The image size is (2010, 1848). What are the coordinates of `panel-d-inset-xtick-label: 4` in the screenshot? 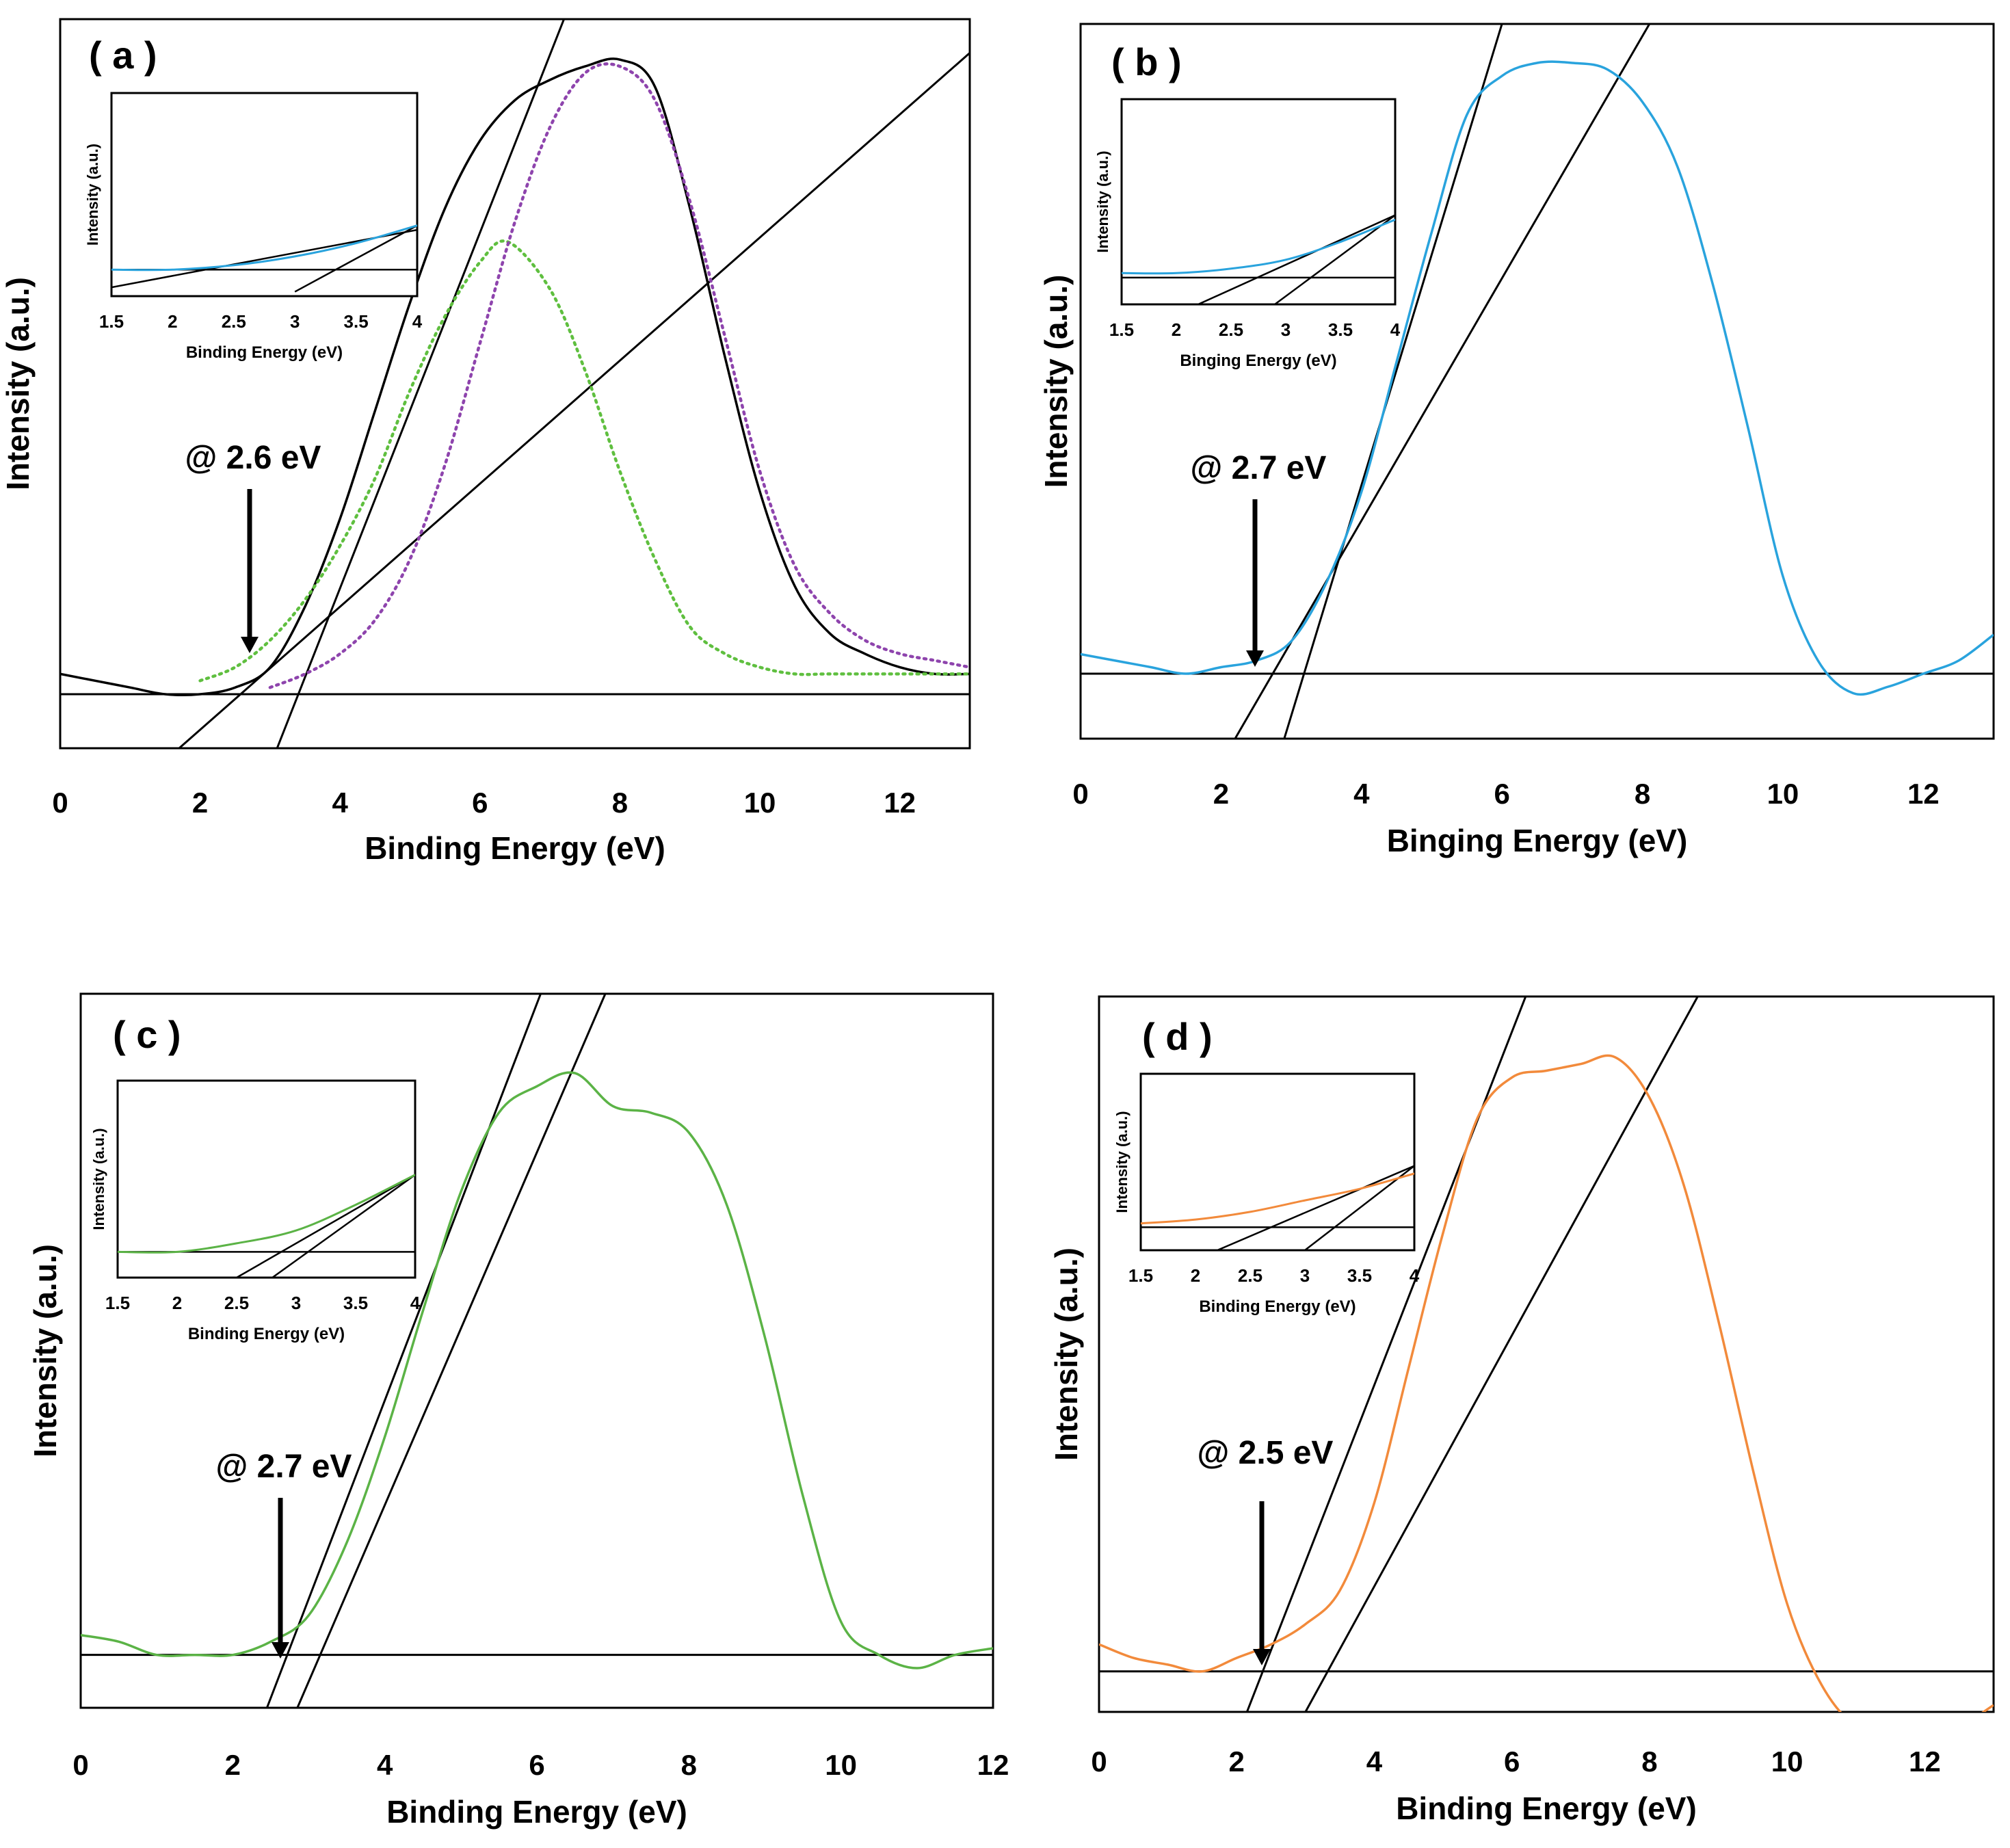 It's located at (1415, 1275).